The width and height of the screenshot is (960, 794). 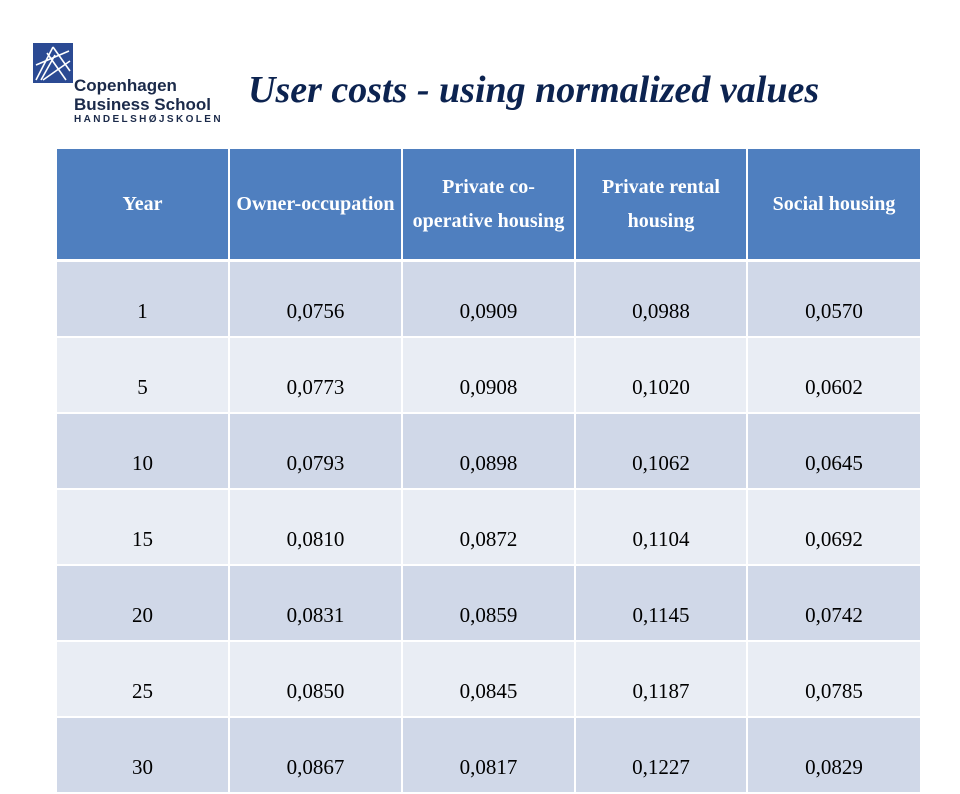 What do you see at coordinates (661, 527) in the screenshot?
I see `cell-private-rental: 0,1104` at bounding box center [661, 527].